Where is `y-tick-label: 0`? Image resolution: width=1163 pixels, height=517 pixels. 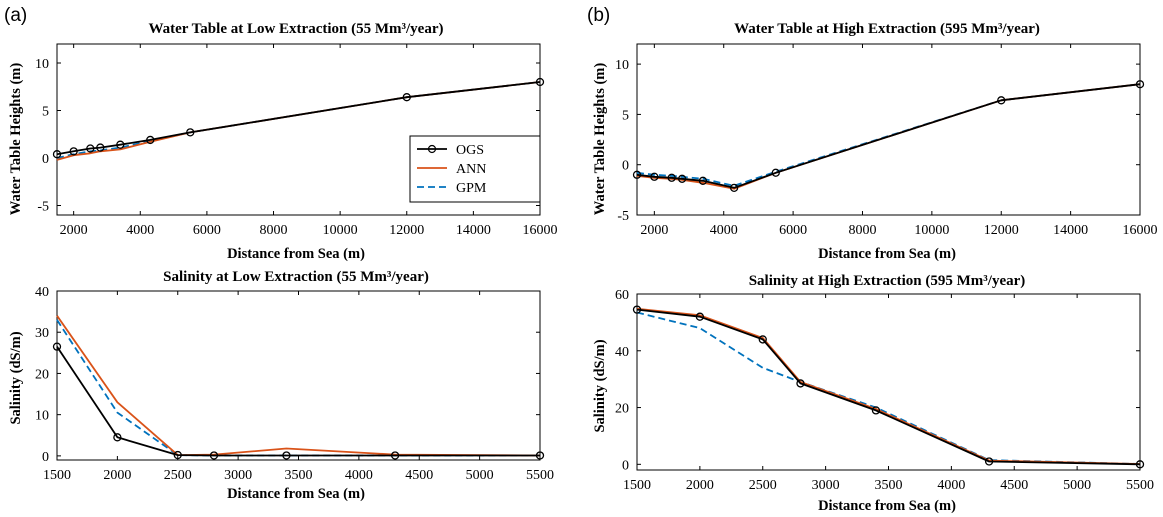
y-tick-label: 0 is located at coordinates (45, 457).